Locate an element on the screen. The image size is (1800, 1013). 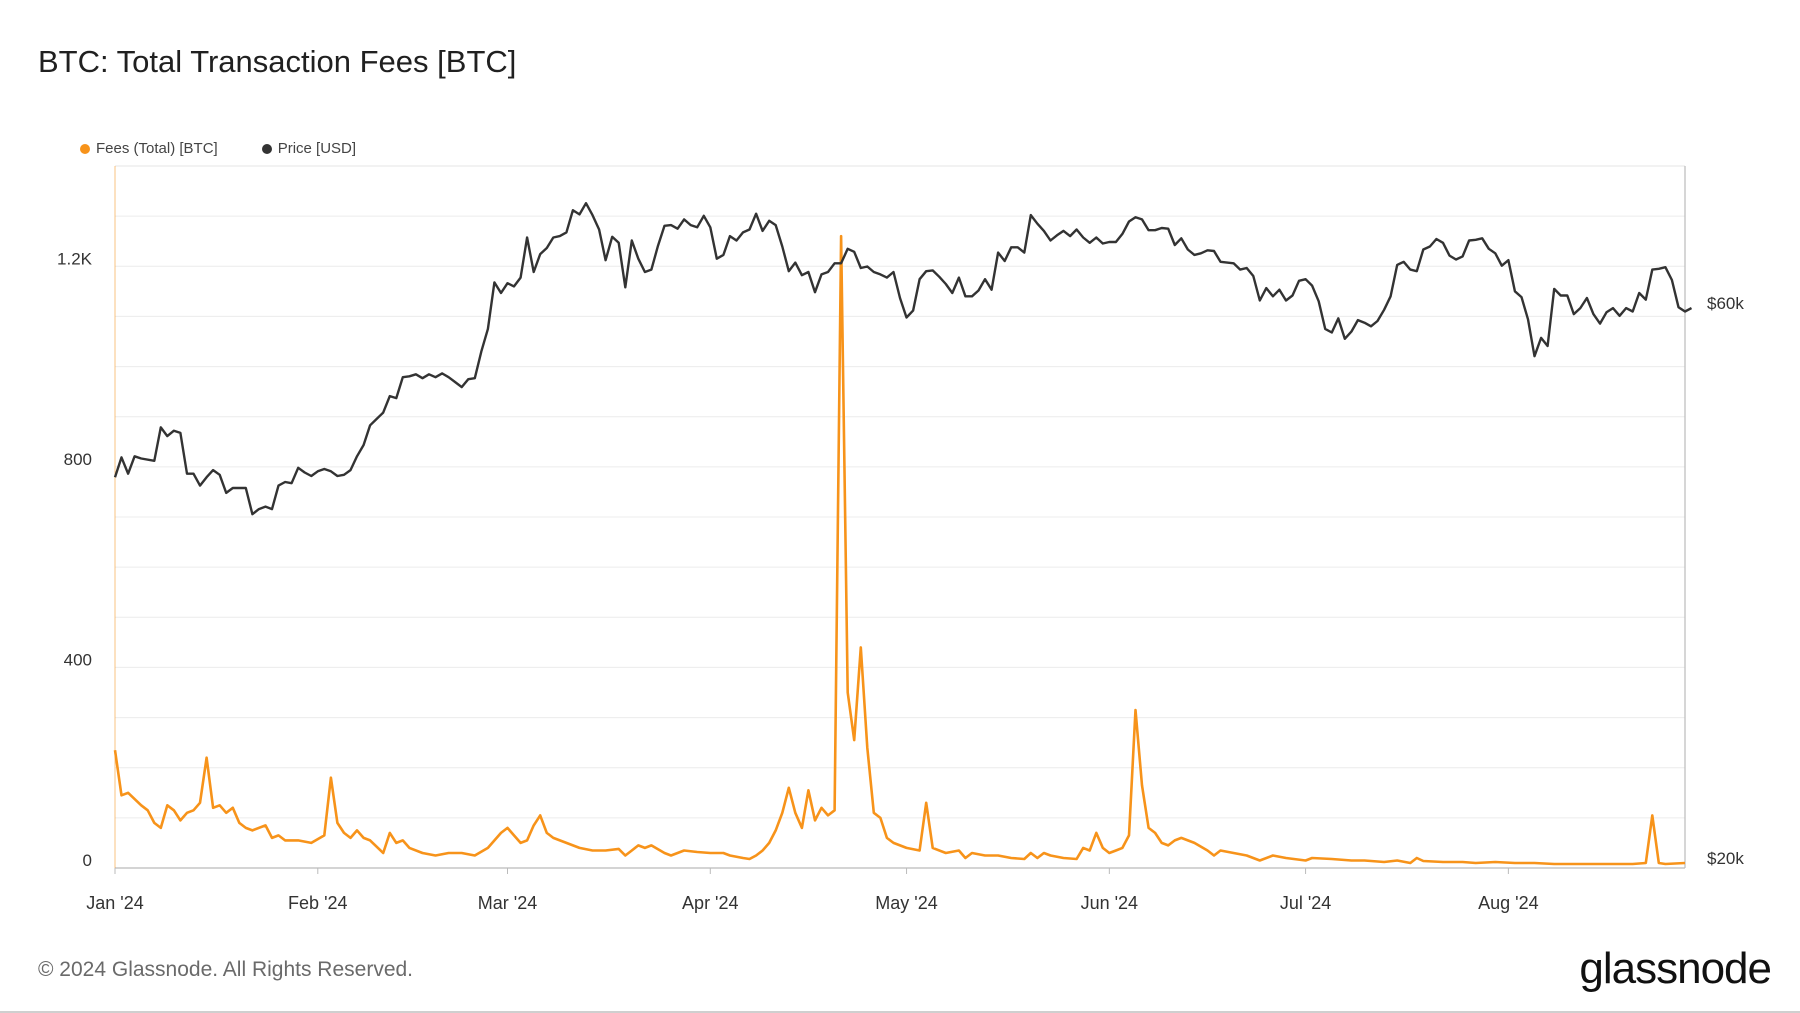
x-tick-label: Jun '24 is located at coordinates (1109, 903).